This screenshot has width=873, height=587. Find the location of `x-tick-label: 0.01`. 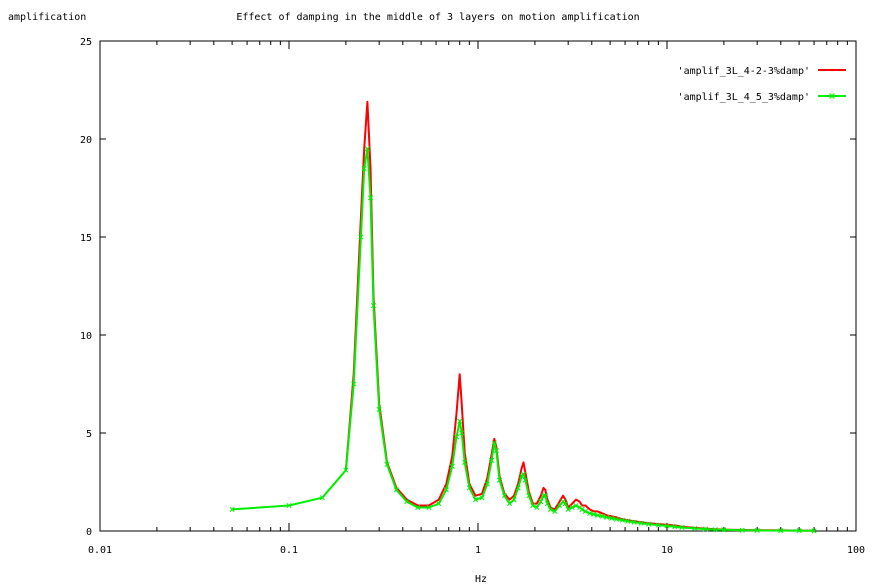

x-tick-label: 0.01 is located at coordinates (100, 550).